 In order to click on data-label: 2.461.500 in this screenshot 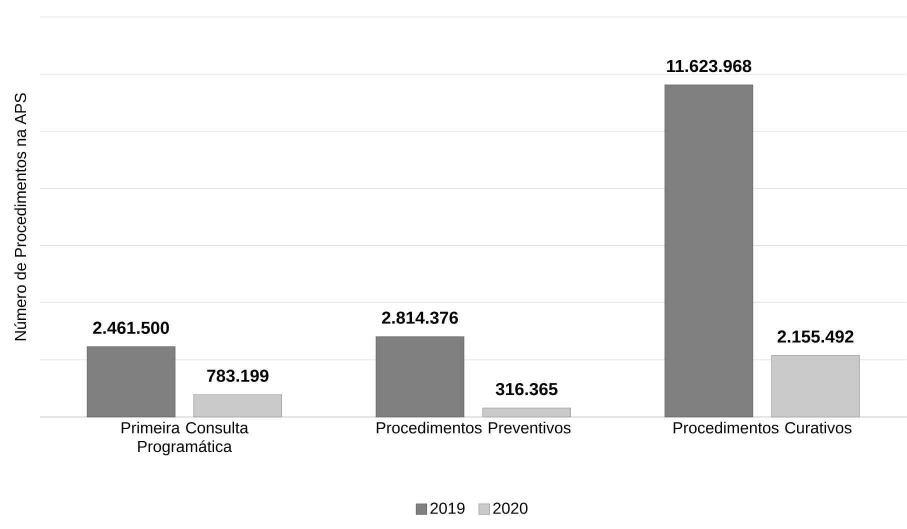, I will do `click(131, 328)`.